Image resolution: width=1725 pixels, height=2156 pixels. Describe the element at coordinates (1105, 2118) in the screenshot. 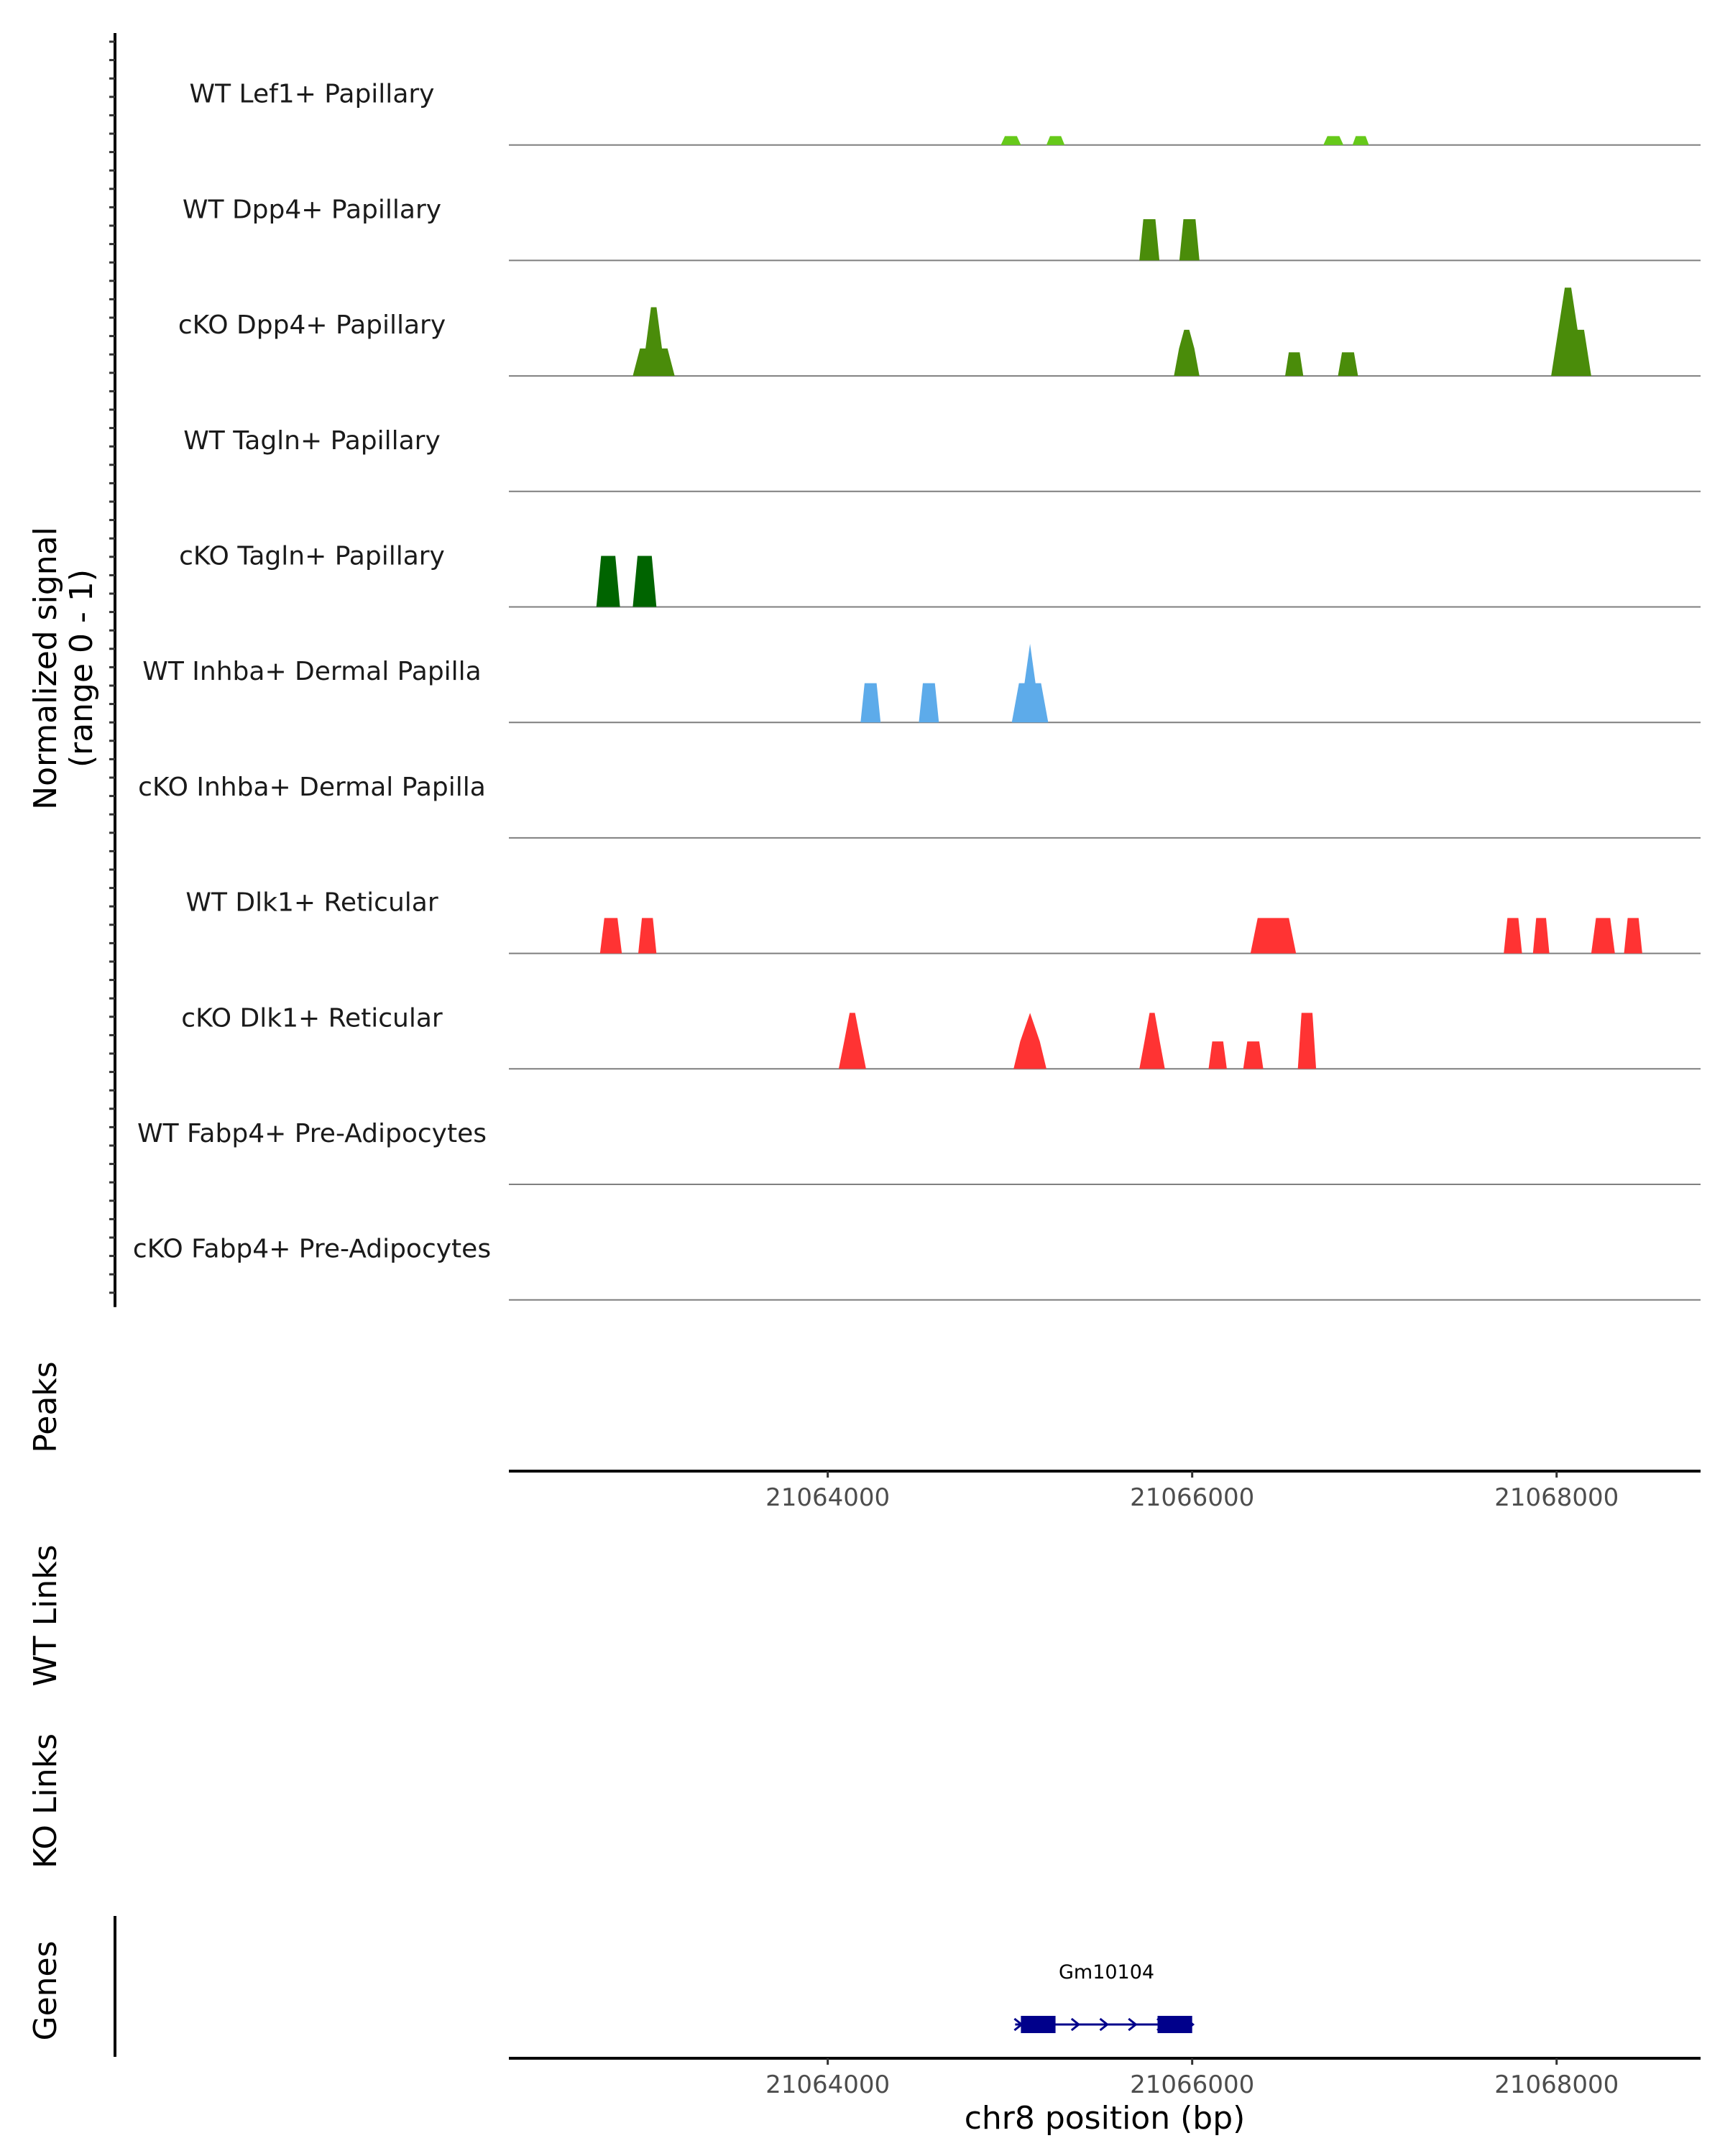

I see `x-axis-title: chr8 position (bp)` at that location.